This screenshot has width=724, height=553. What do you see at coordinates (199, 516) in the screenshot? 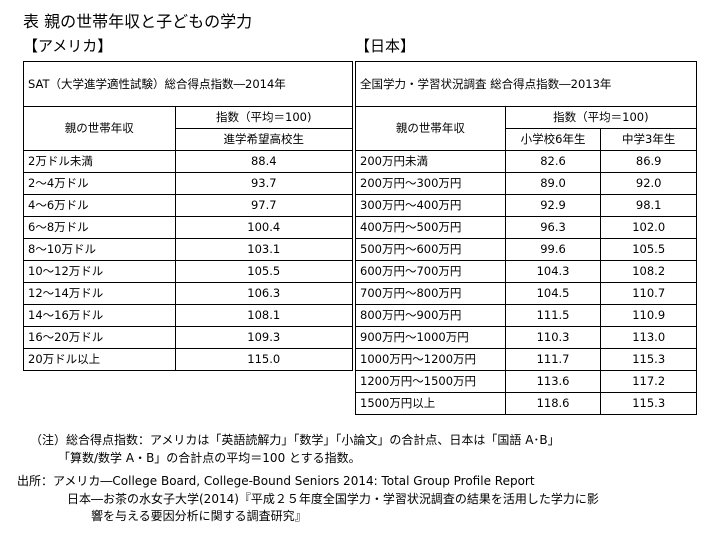
I see `source-line-3: 響を与える要因分析に関する調査研究』` at bounding box center [199, 516].